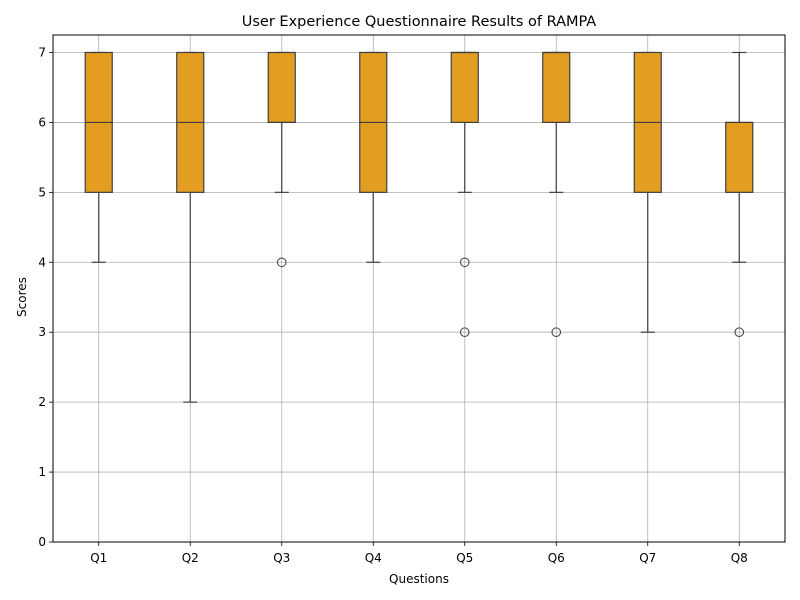 This screenshot has height=600, width=800. Describe the element at coordinates (42, 262) in the screenshot. I see `y-tick-label: 4` at that location.